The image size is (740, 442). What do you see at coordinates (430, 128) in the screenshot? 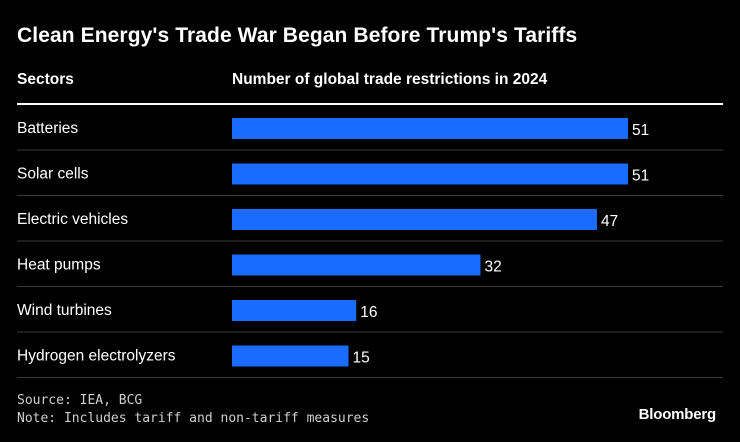
I see `bar-batteries` at bounding box center [430, 128].